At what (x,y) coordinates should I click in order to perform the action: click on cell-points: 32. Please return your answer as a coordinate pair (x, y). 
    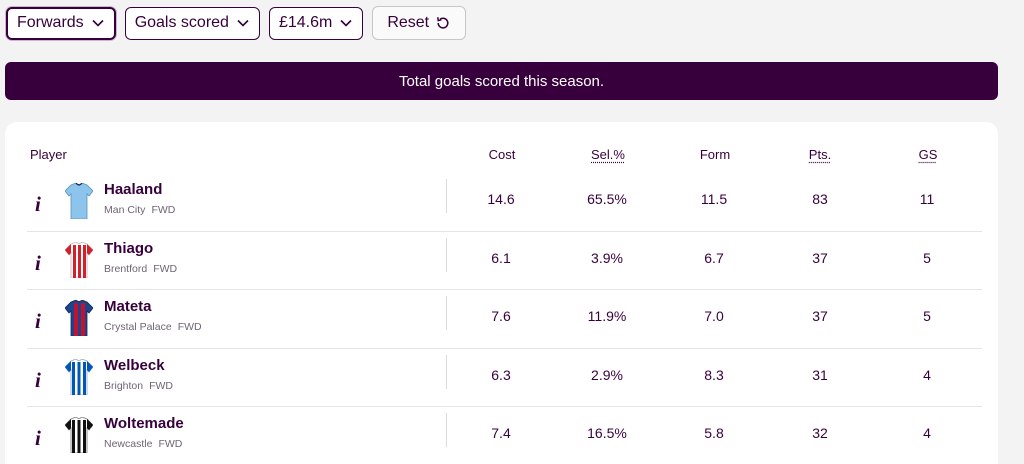
    Looking at the image, I should click on (820, 433).